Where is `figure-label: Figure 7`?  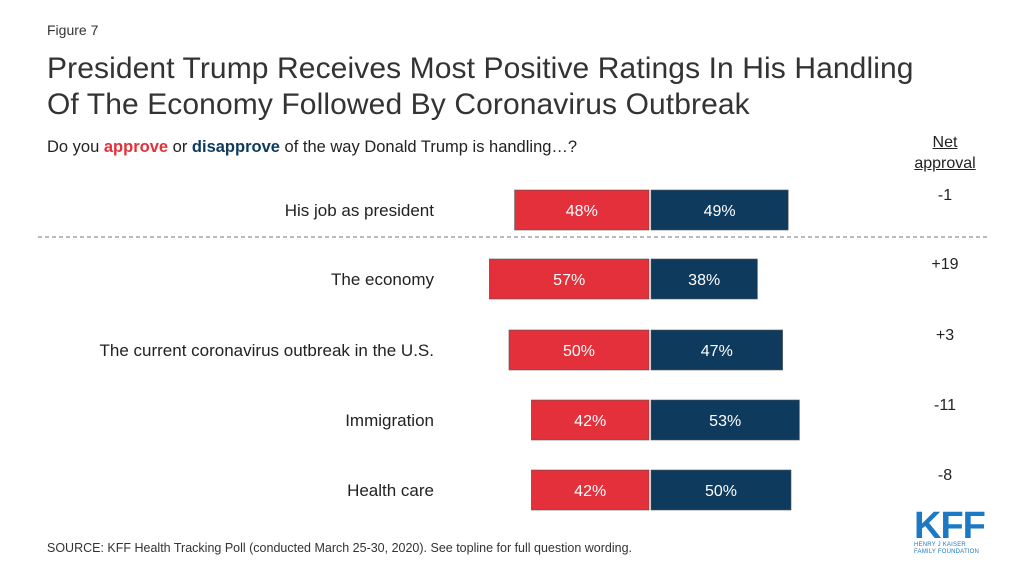 figure-label: Figure 7 is located at coordinates (73, 30).